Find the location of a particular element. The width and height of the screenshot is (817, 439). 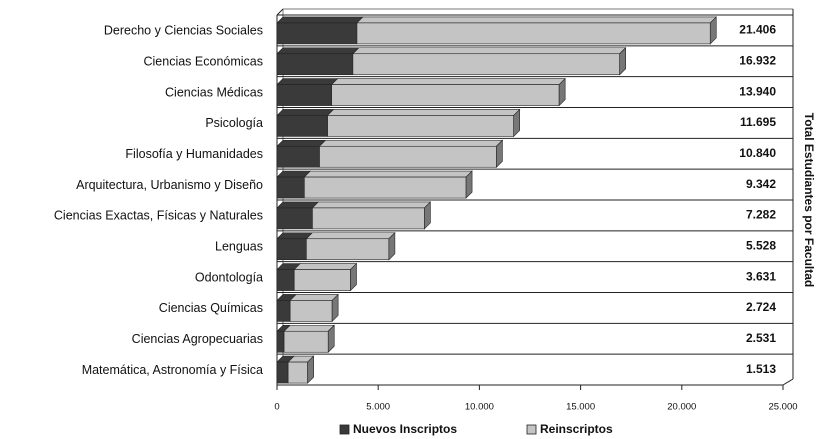

total-label: 13.940 is located at coordinates (757, 91).